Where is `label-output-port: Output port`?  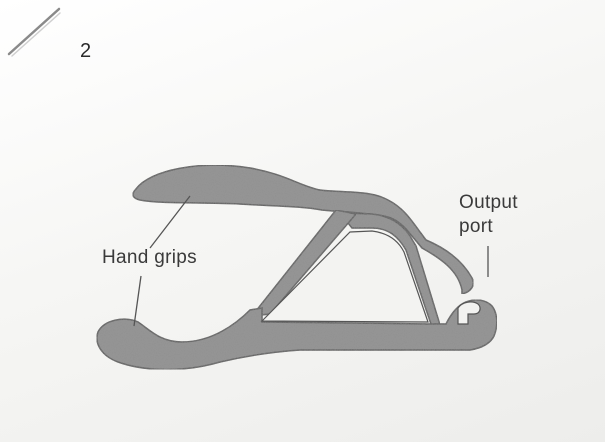
label-output-port: Output port is located at coordinates (488, 215).